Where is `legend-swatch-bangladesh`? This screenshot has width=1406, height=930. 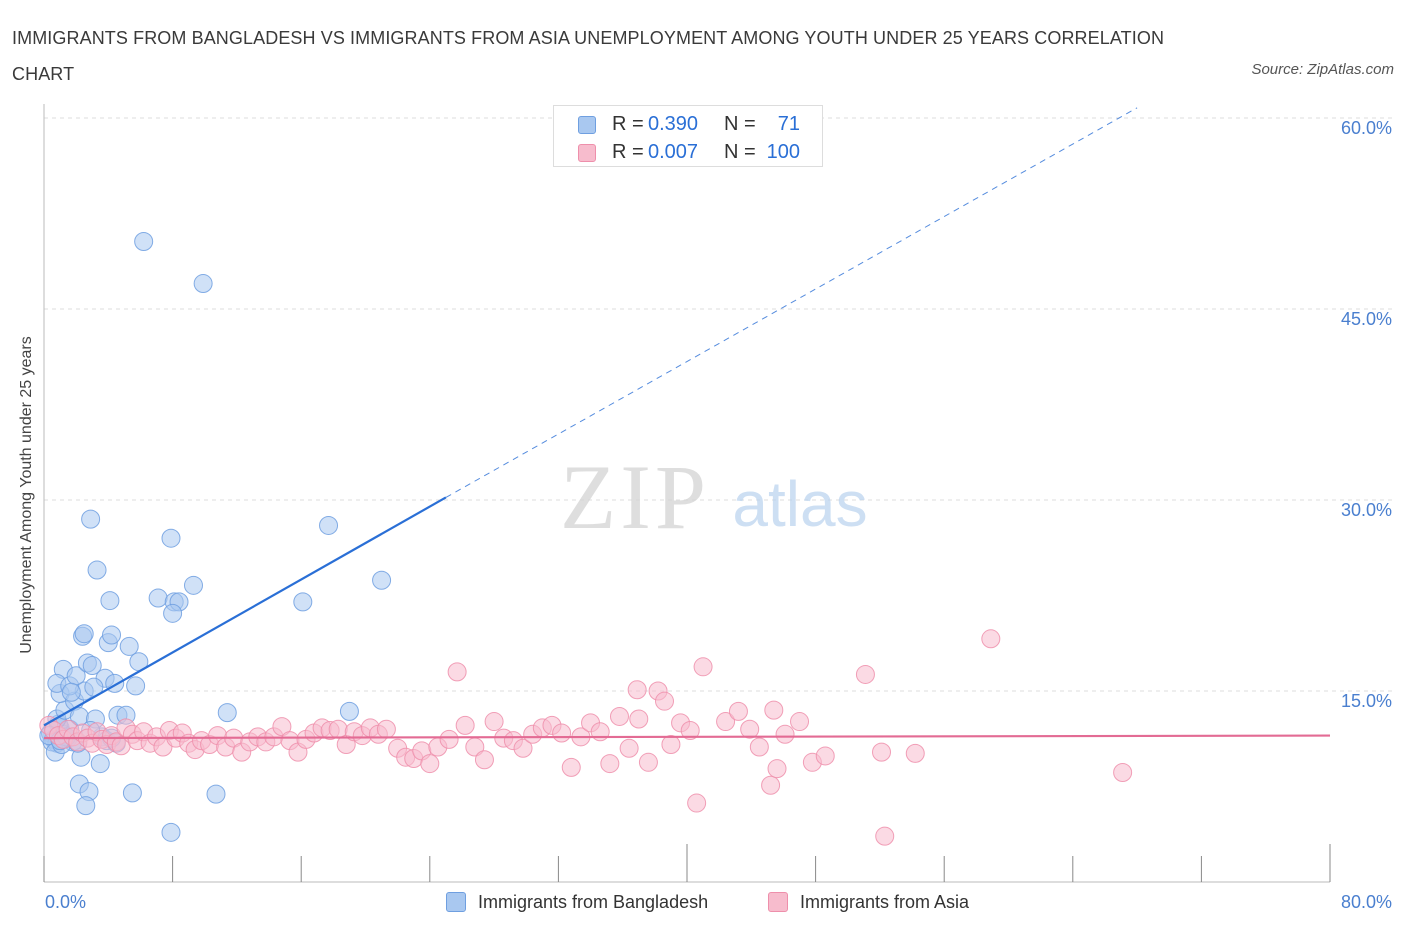
legend-swatch-bangladesh is located at coordinates (456, 902).